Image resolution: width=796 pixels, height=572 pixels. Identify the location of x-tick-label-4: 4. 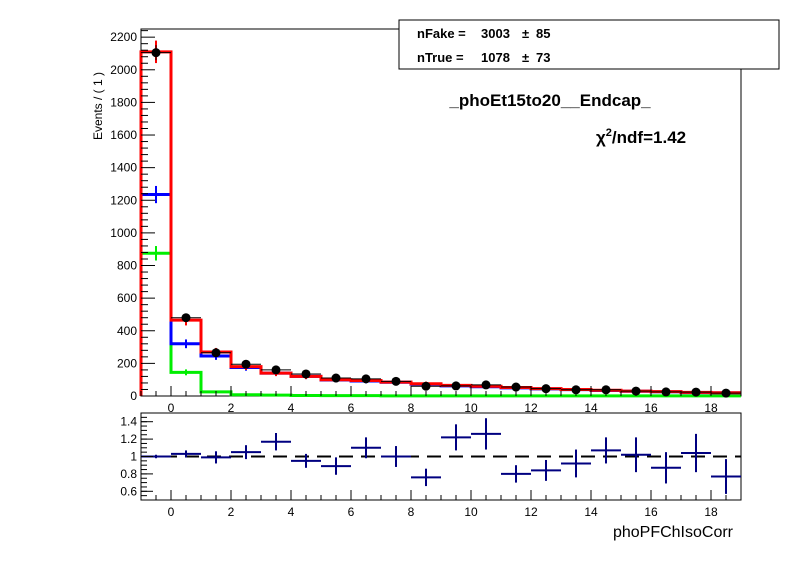
(291, 408).